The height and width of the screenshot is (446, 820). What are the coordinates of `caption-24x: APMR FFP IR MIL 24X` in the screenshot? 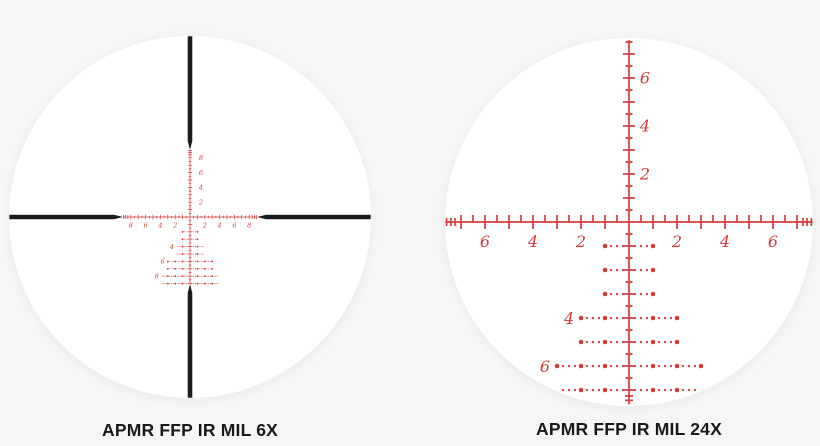 It's located at (629, 429).